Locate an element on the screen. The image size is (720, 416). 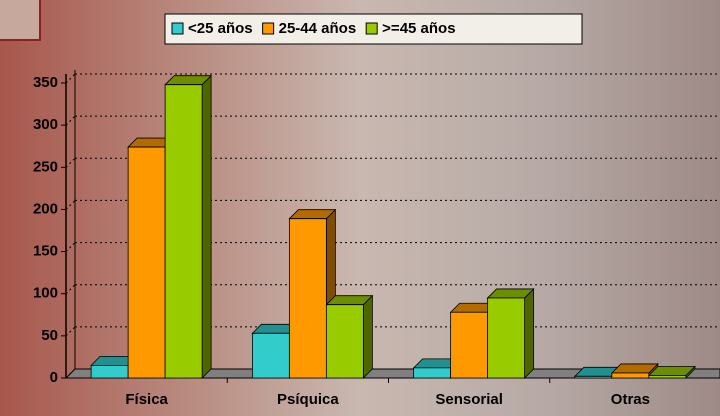
x-tick-label: Otras is located at coordinates (630, 399).